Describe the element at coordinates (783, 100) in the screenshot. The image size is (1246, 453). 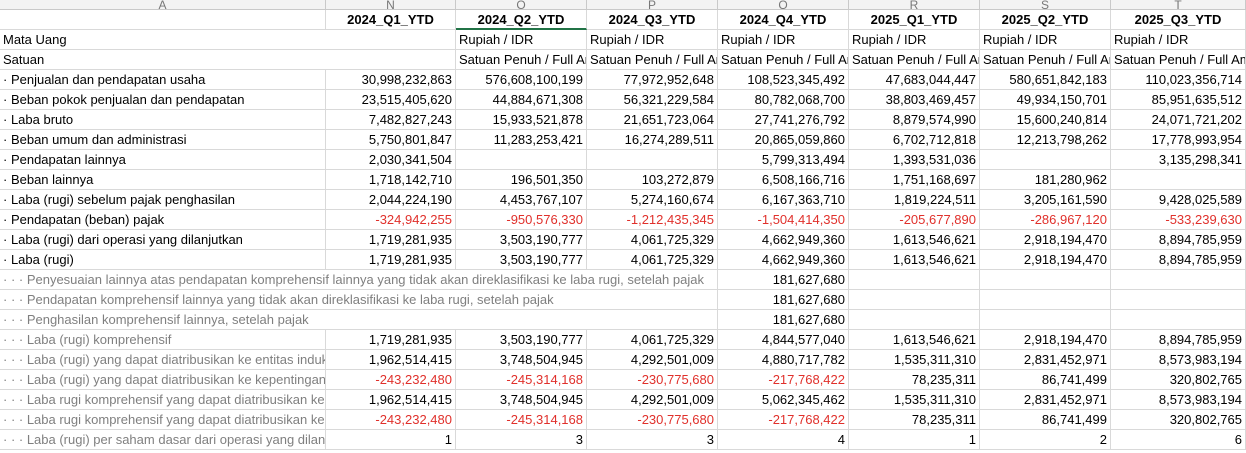
I see `value-cell: 80,782,068,700` at that location.